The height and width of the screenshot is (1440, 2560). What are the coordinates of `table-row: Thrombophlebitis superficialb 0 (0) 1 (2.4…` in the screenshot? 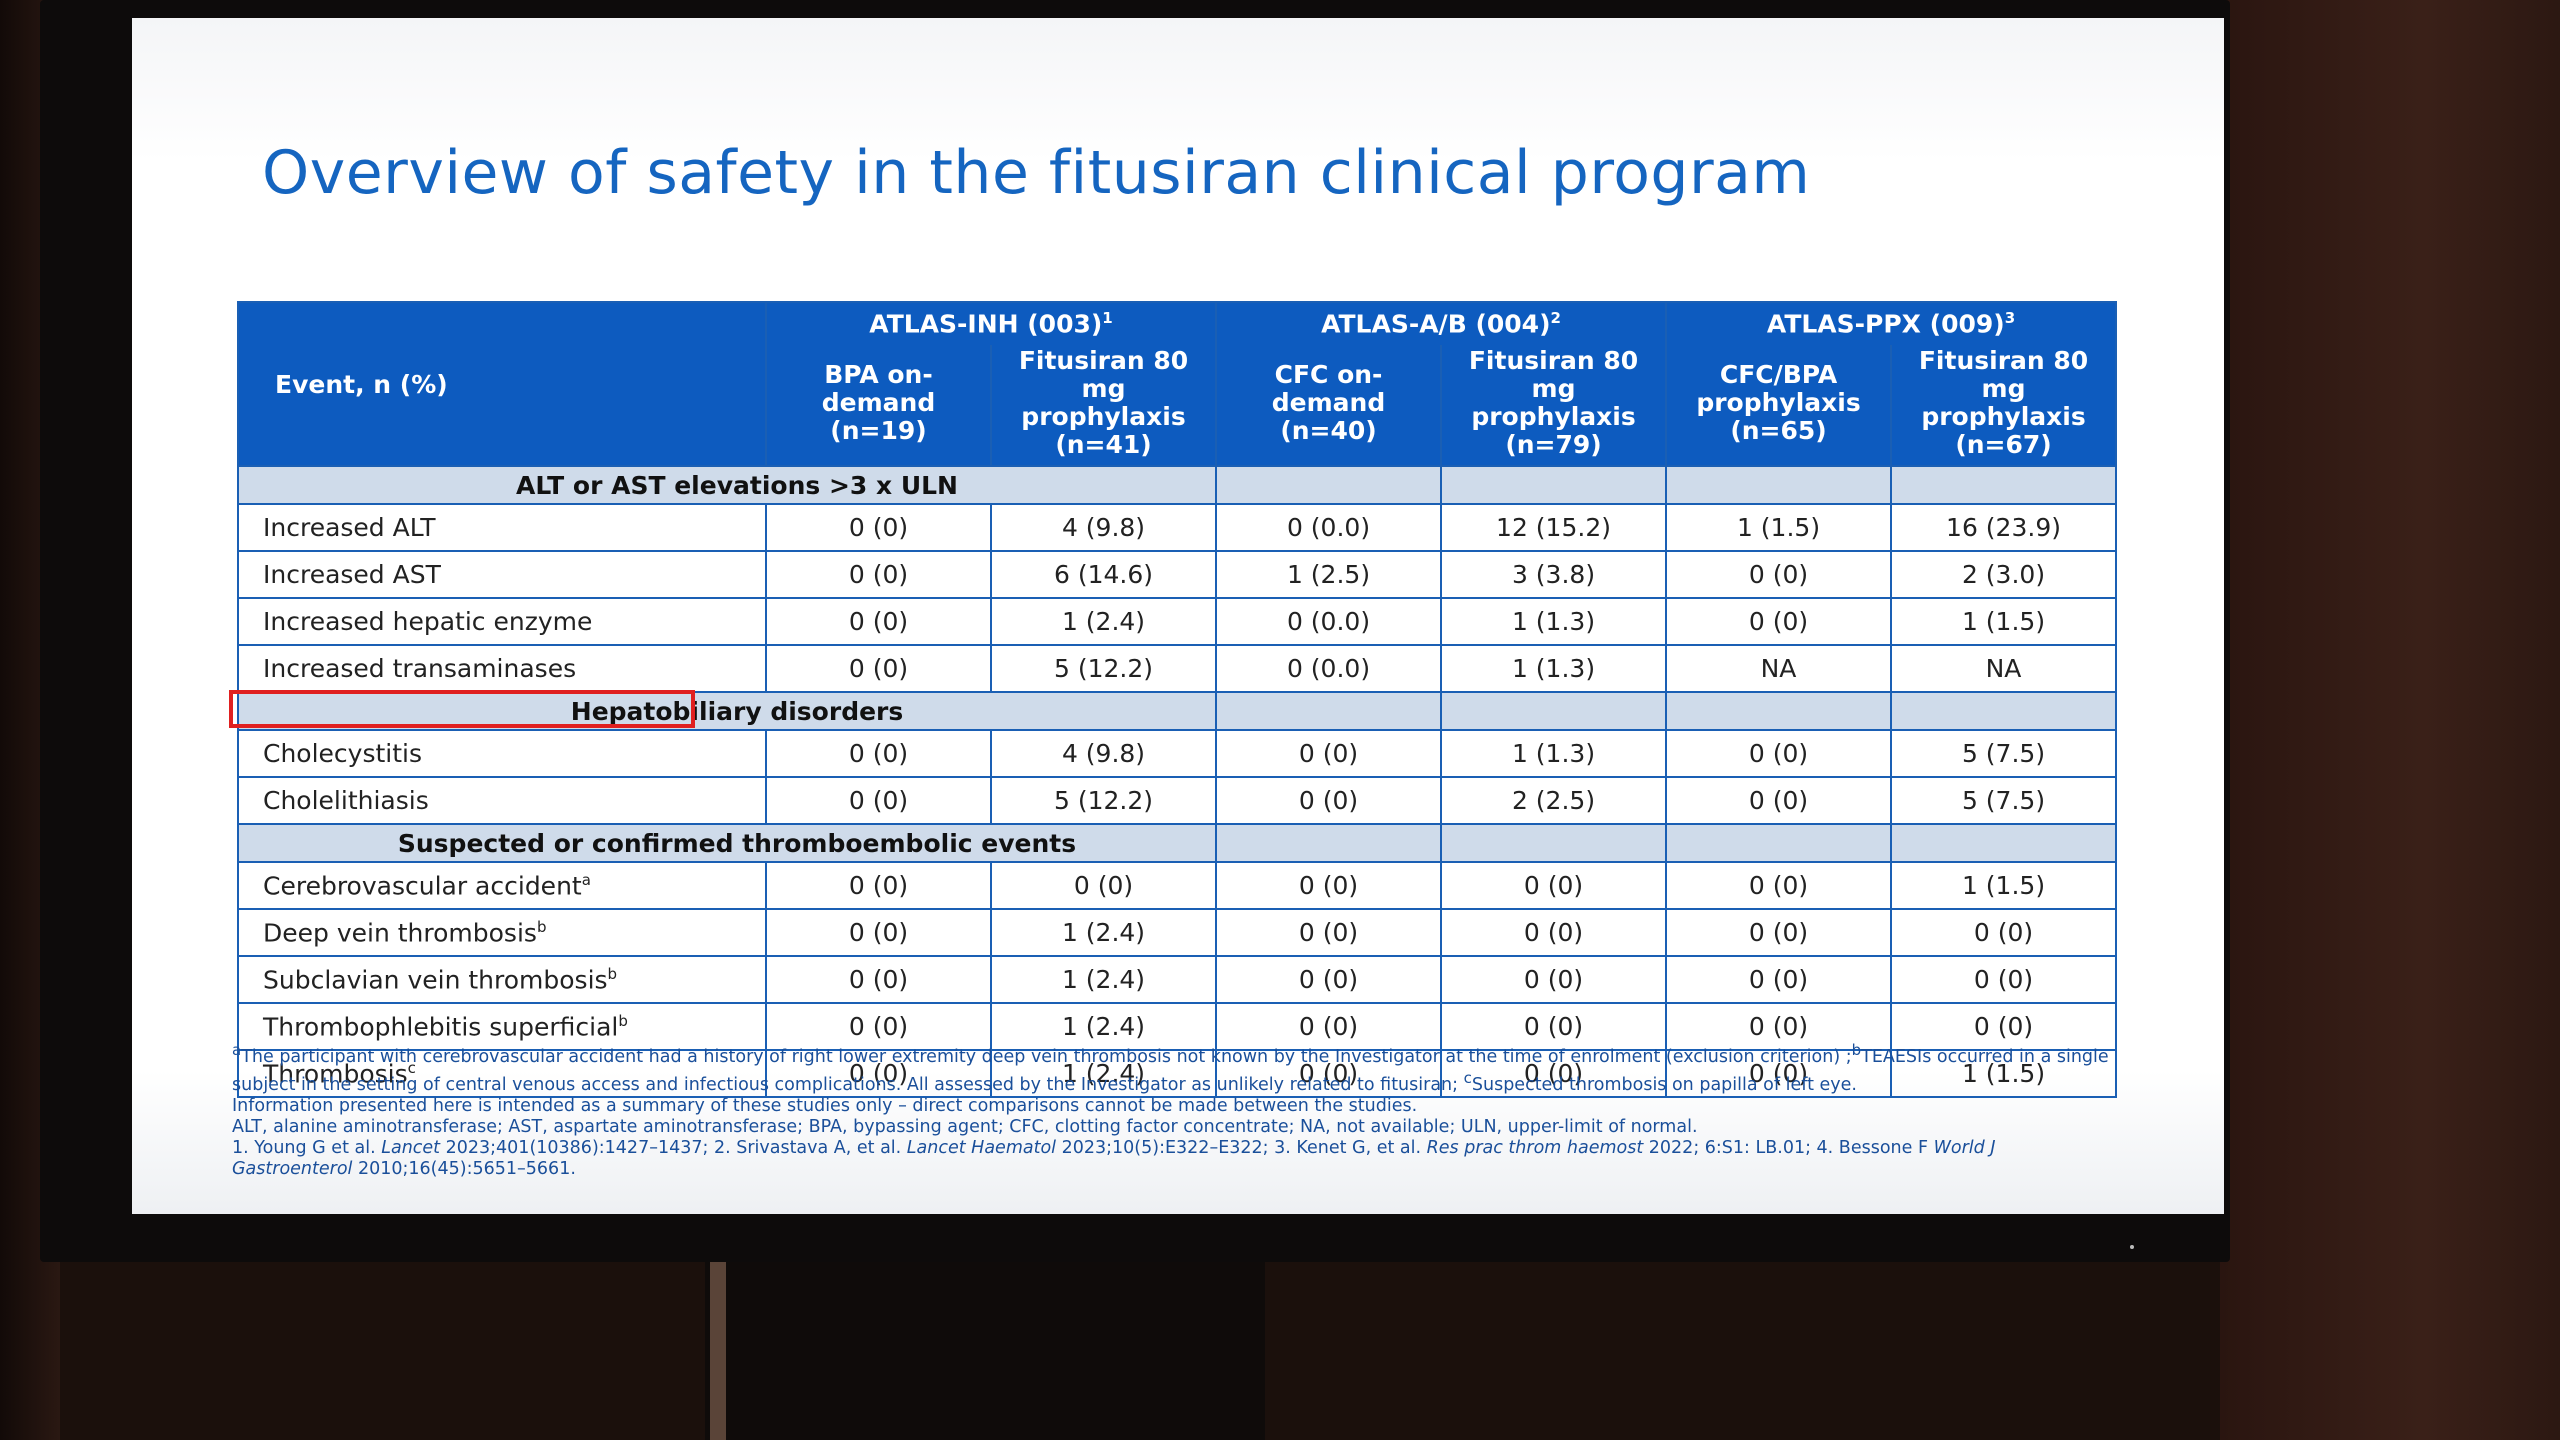 It's located at (1177, 1026).